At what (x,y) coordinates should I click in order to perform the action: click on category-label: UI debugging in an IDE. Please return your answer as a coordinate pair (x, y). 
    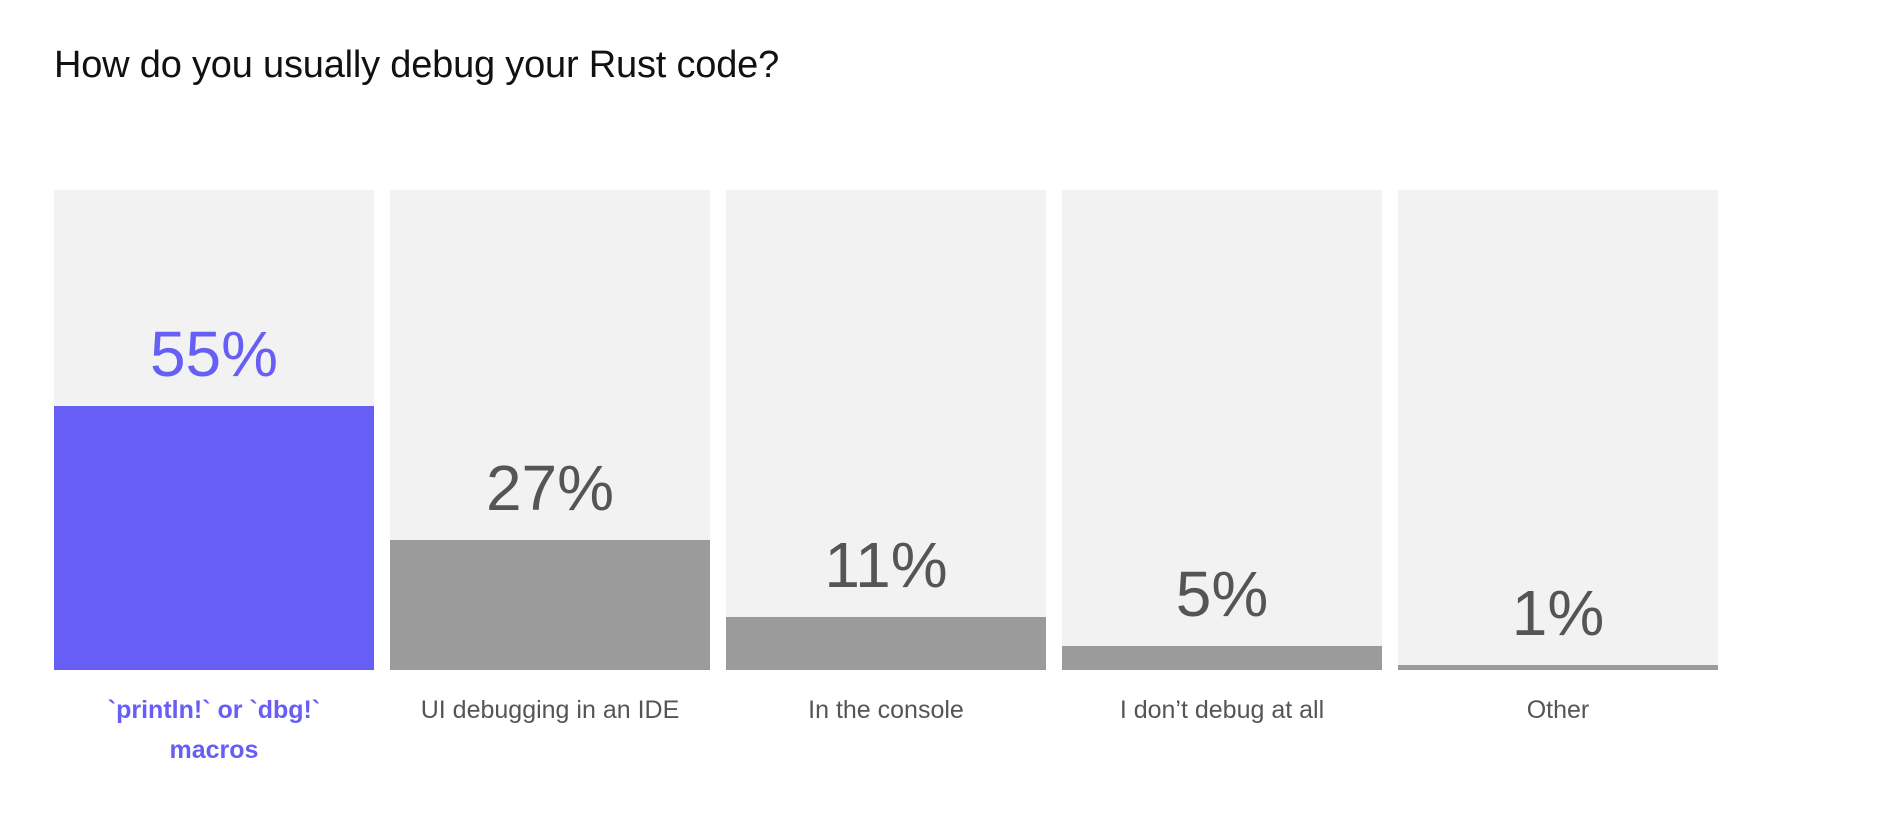
    Looking at the image, I should click on (550, 710).